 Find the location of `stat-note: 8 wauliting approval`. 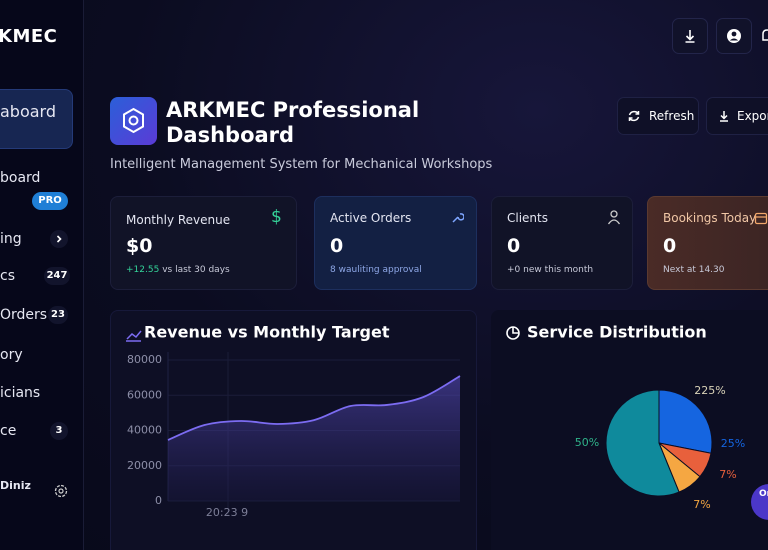

stat-note: 8 wauliting approval is located at coordinates (376, 270).